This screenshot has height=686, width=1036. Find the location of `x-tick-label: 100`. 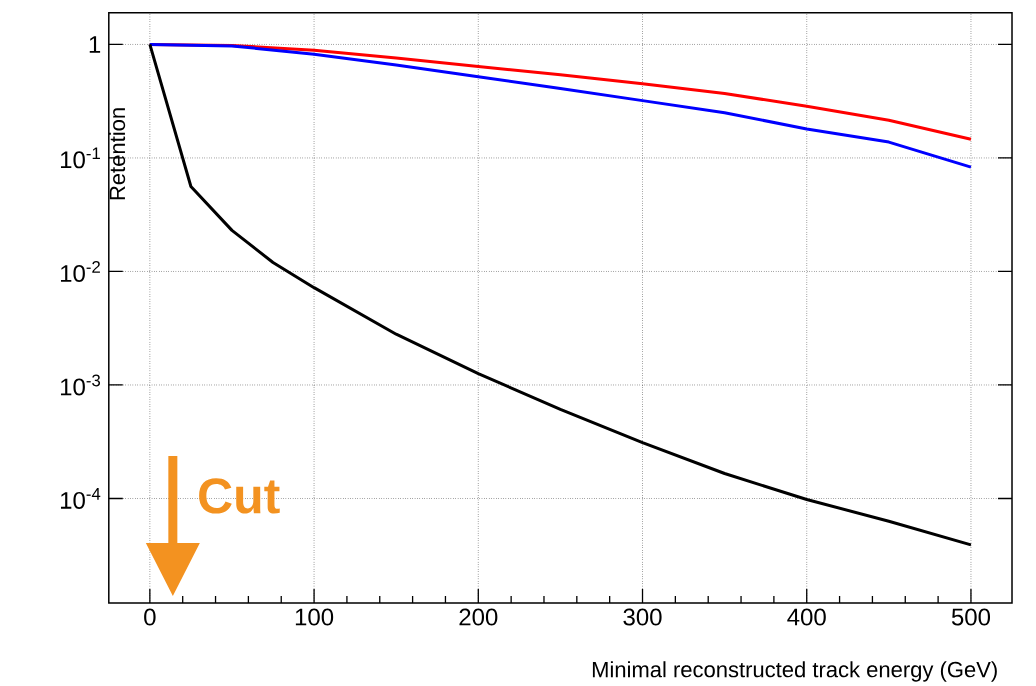

x-tick-label: 100 is located at coordinates (314, 617).